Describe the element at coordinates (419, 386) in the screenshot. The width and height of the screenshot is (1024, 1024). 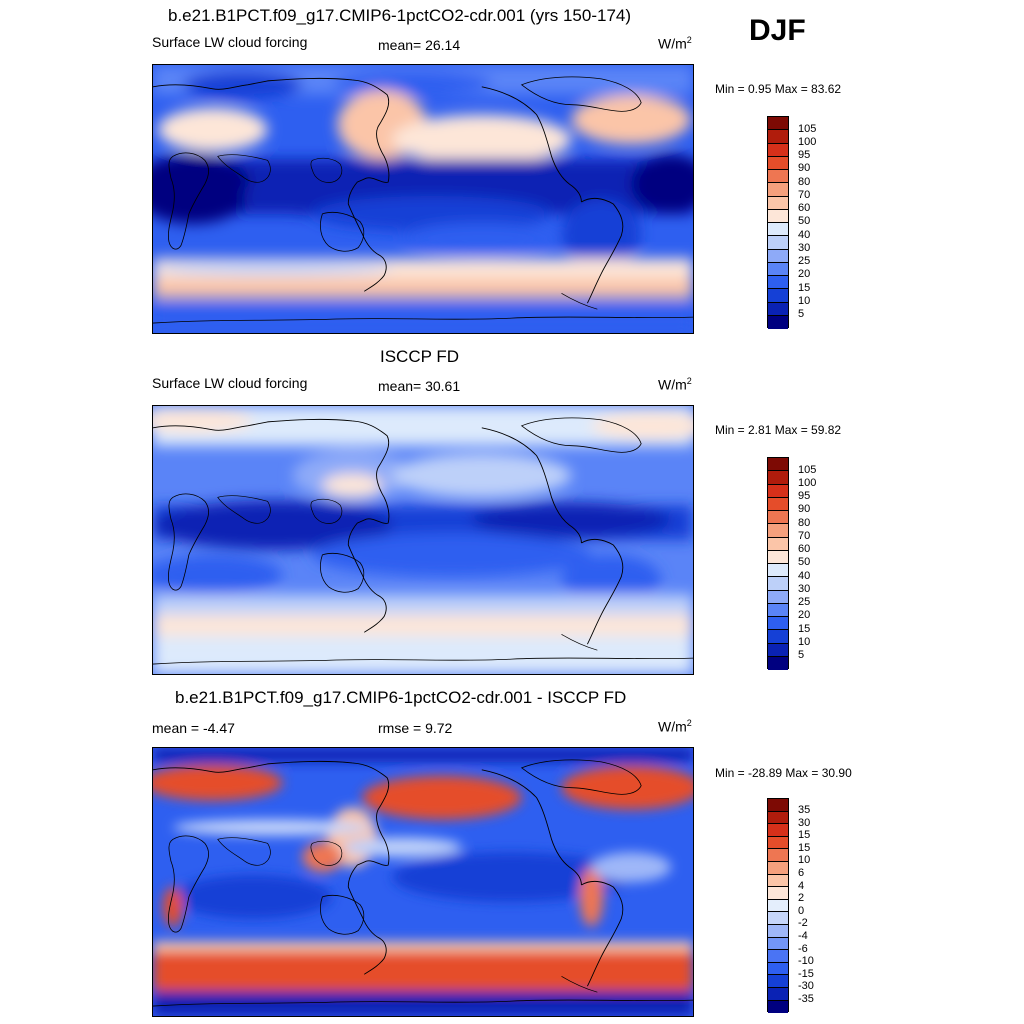
I see `mean-label: mean= 30.61` at that location.